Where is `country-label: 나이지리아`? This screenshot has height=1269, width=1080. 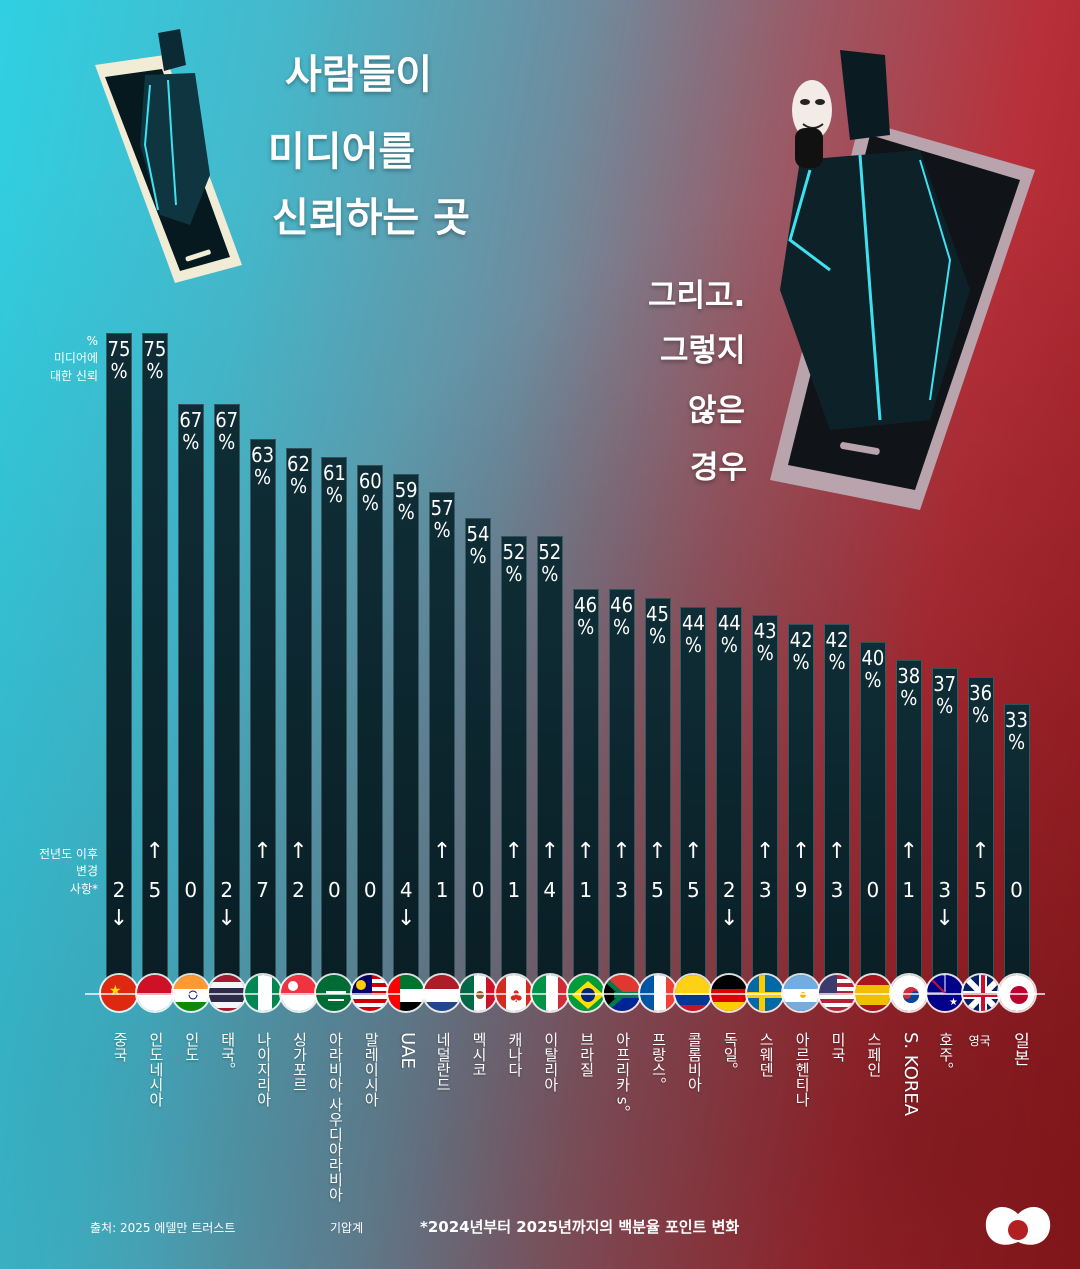
country-label: 나이지리아 is located at coordinates (263, 1069).